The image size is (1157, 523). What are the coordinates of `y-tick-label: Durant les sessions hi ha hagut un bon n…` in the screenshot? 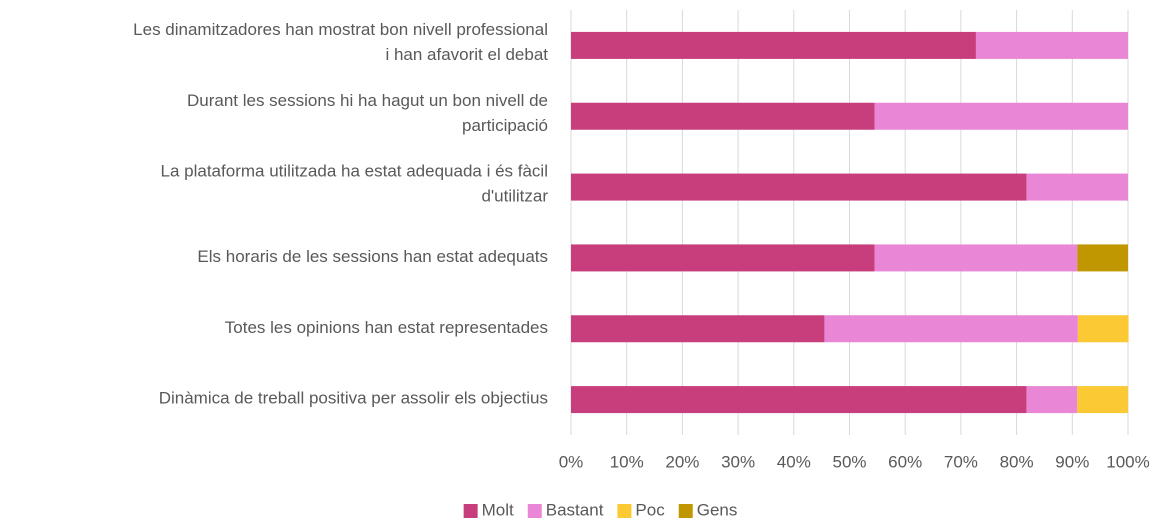 It's located at (367, 113).